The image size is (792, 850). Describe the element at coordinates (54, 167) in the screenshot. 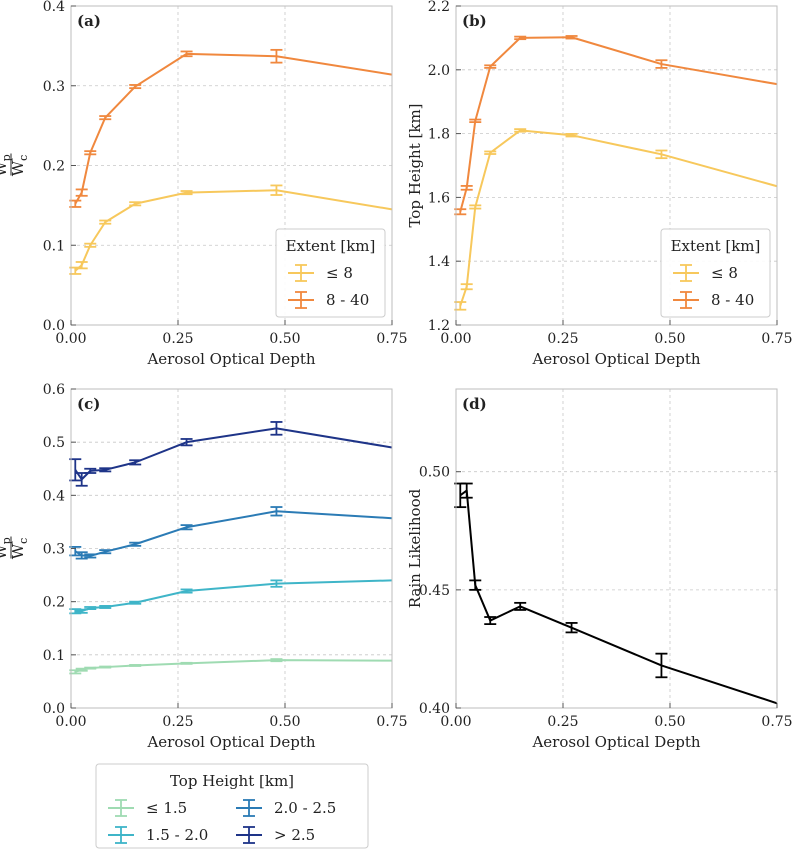

I see `panel-a-ytick-label-2: 0.2` at that location.